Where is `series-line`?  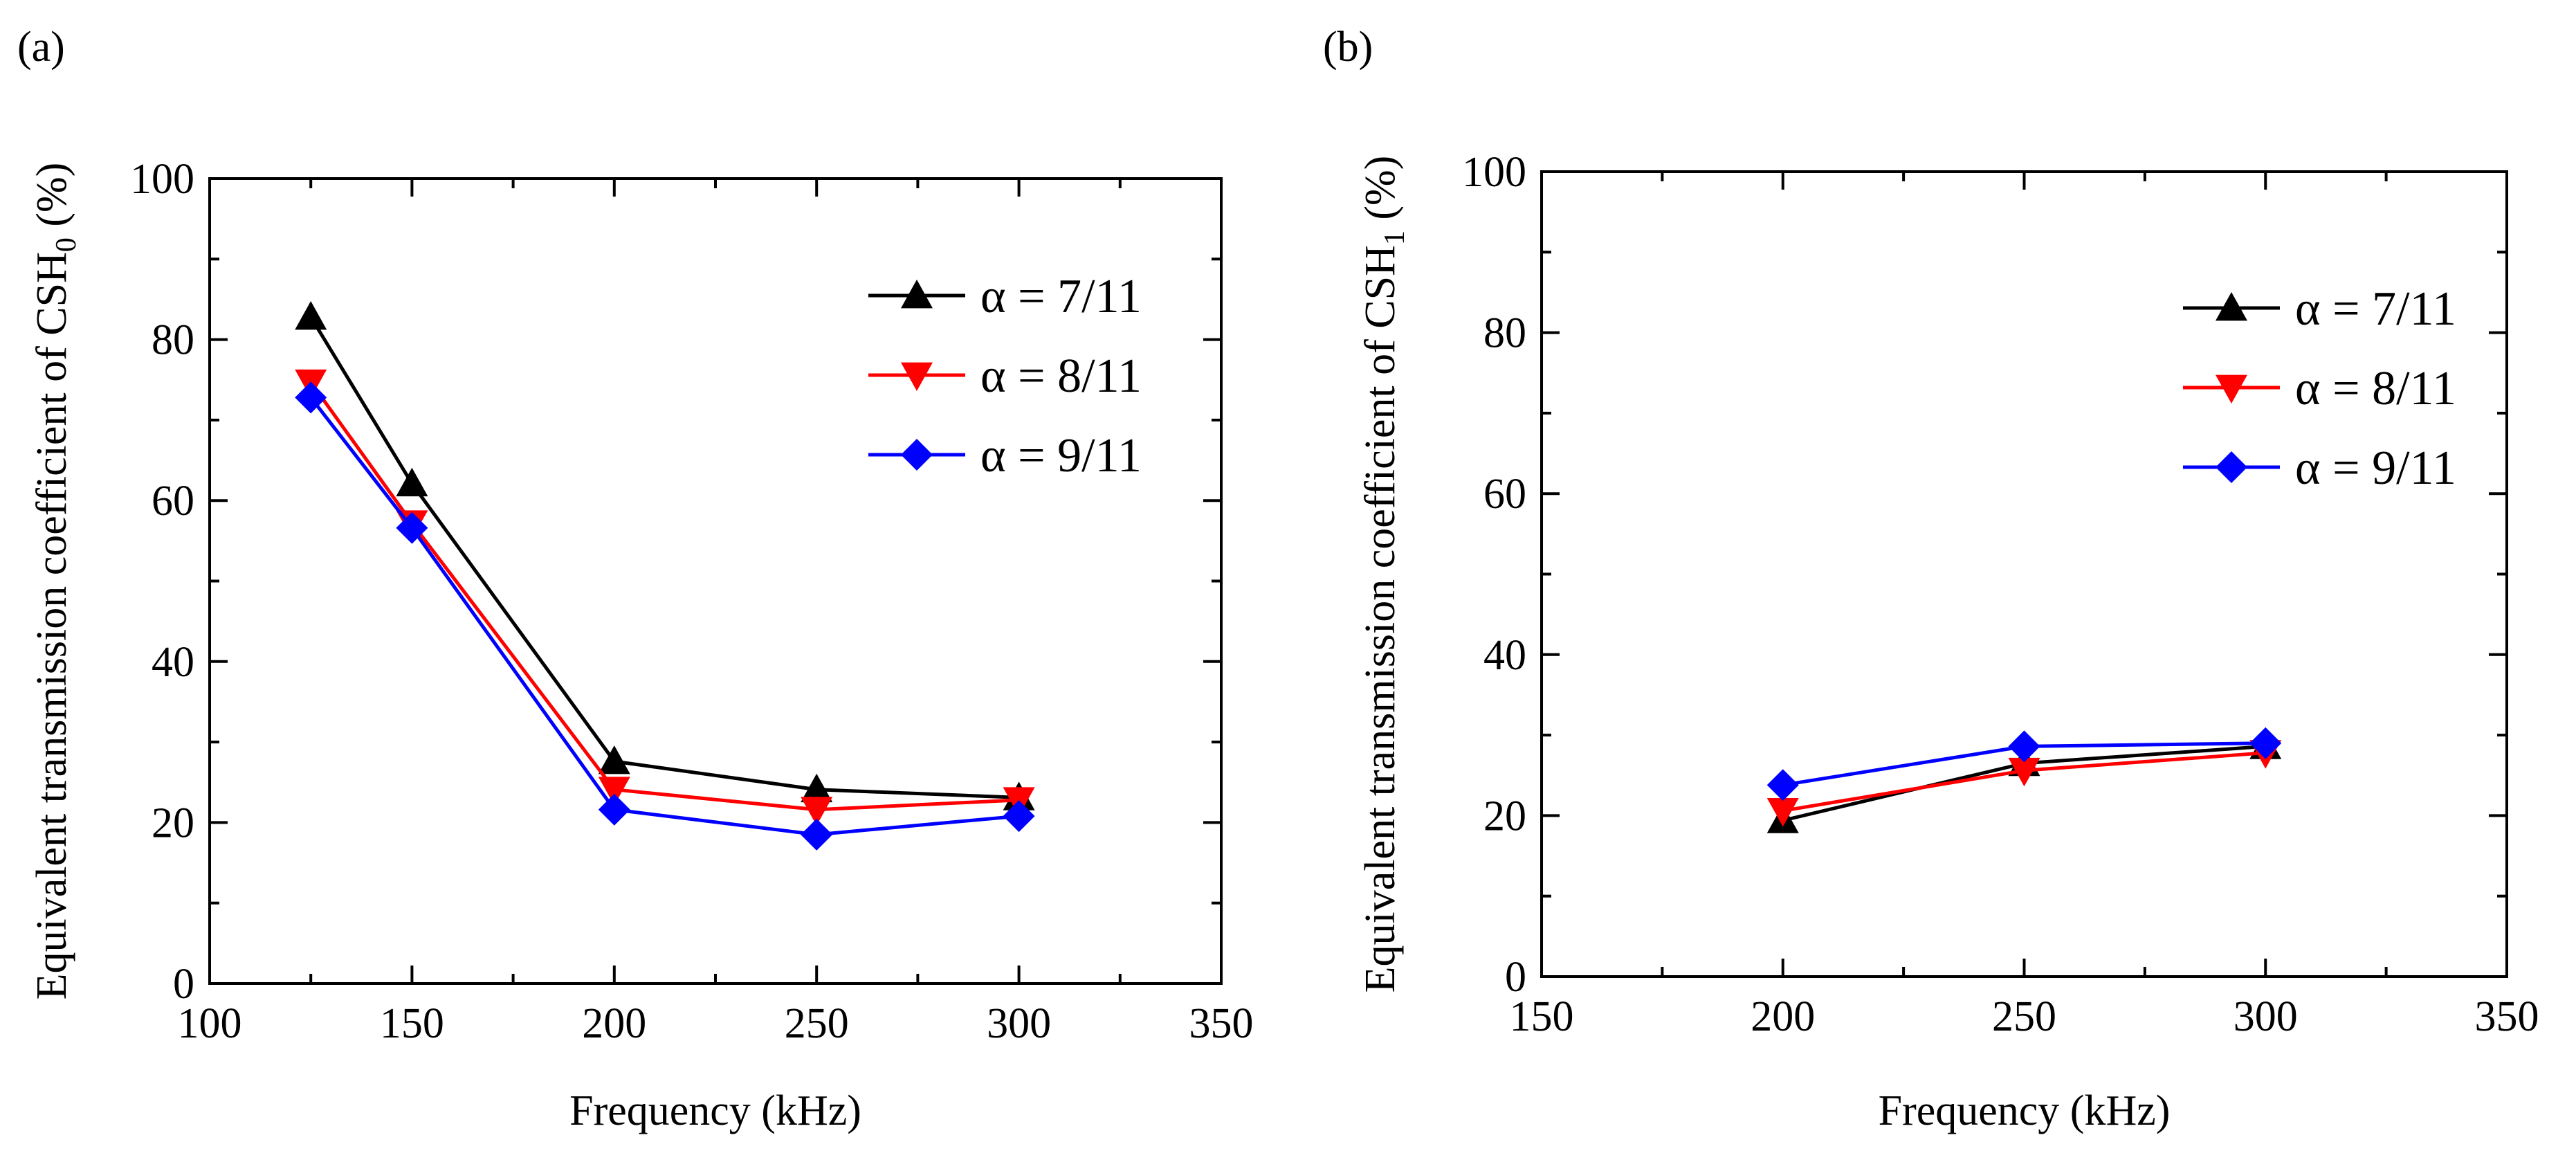 series-line is located at coordinates (664, 557).